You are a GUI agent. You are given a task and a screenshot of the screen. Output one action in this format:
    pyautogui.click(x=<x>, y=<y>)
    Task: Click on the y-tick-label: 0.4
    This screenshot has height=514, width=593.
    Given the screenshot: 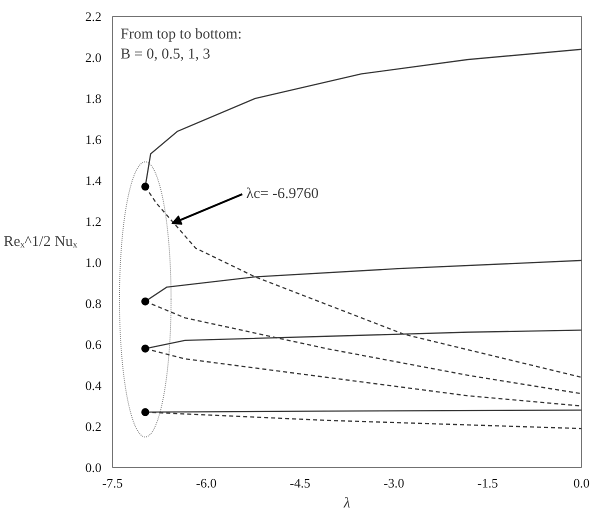 What is the action you would take?
    pyautogui.click(x=93, y=385)
    